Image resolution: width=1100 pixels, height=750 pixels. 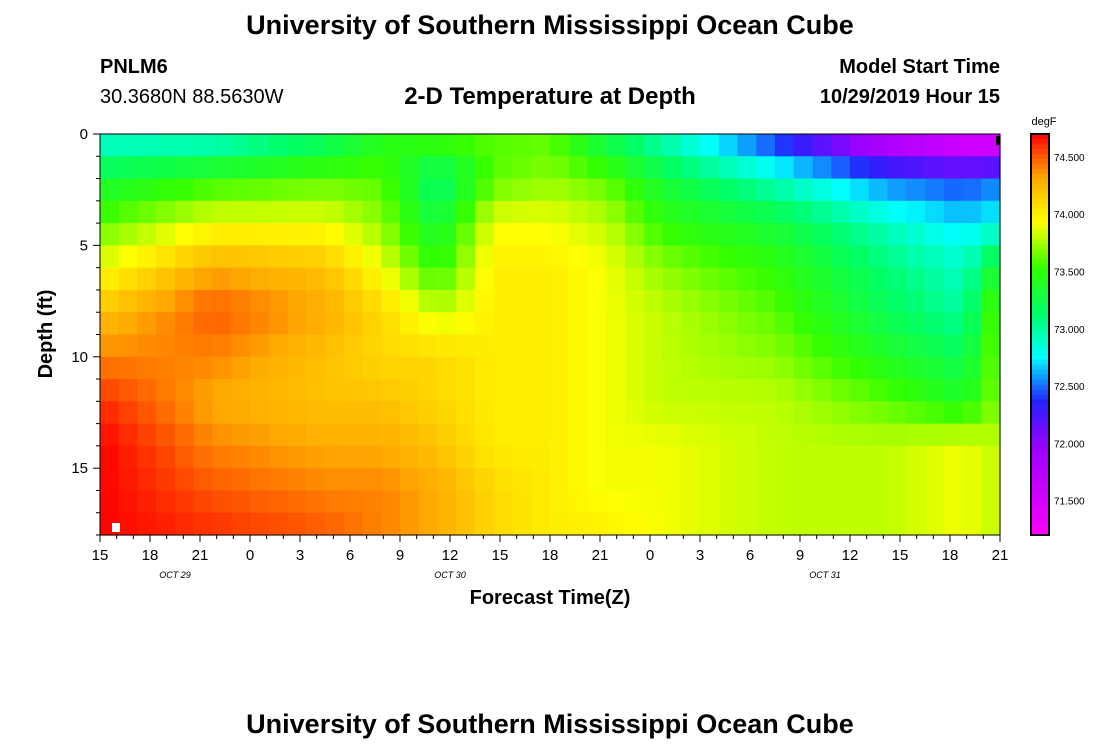 I want to click on colorbar-tick-label: 71.500, so click(x=1069, y=502).